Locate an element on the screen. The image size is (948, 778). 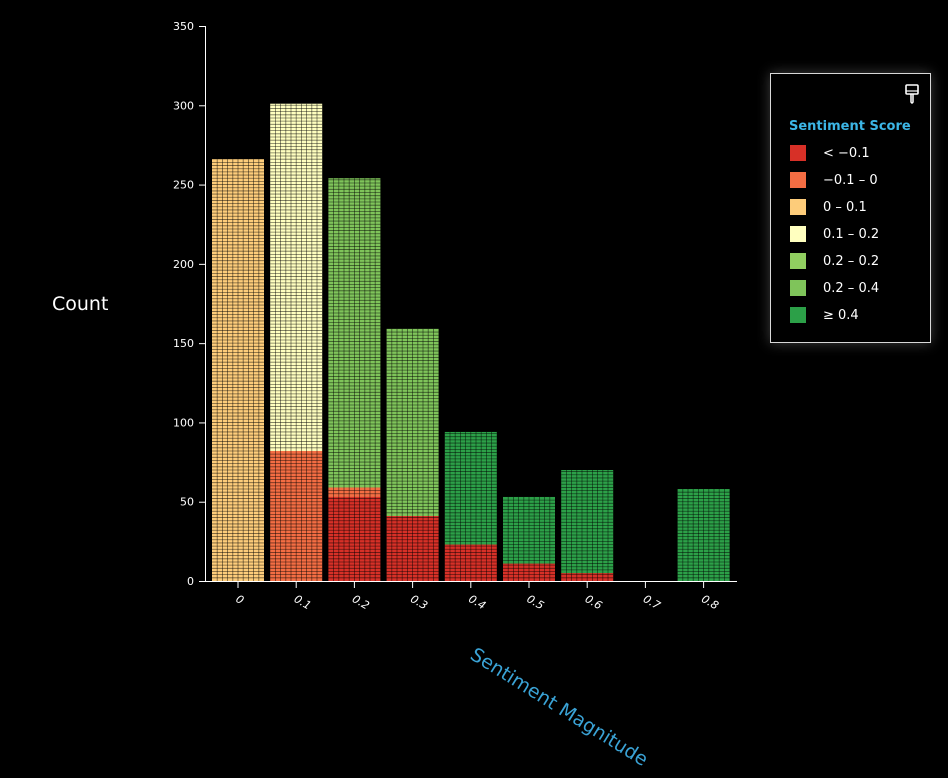
y-tick-label: 200 is located at coordinates (183, 264).